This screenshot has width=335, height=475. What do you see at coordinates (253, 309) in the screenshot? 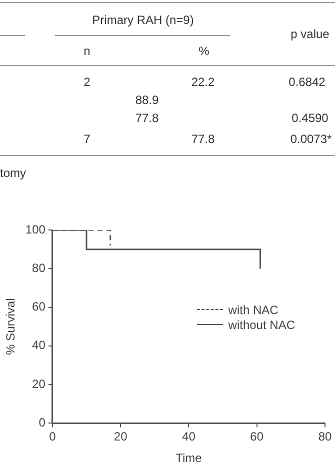
I see `legend-label: with NAC` at bounding box center [253, 309].